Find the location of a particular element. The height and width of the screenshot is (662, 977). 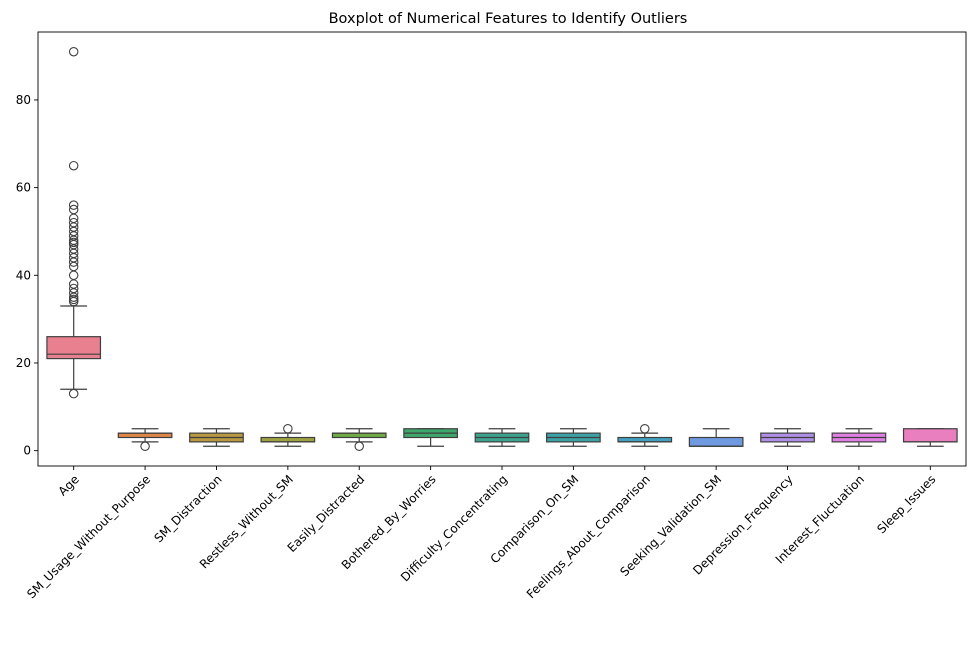

box-difficulty-concentrating is located at coordinates (502, 437).